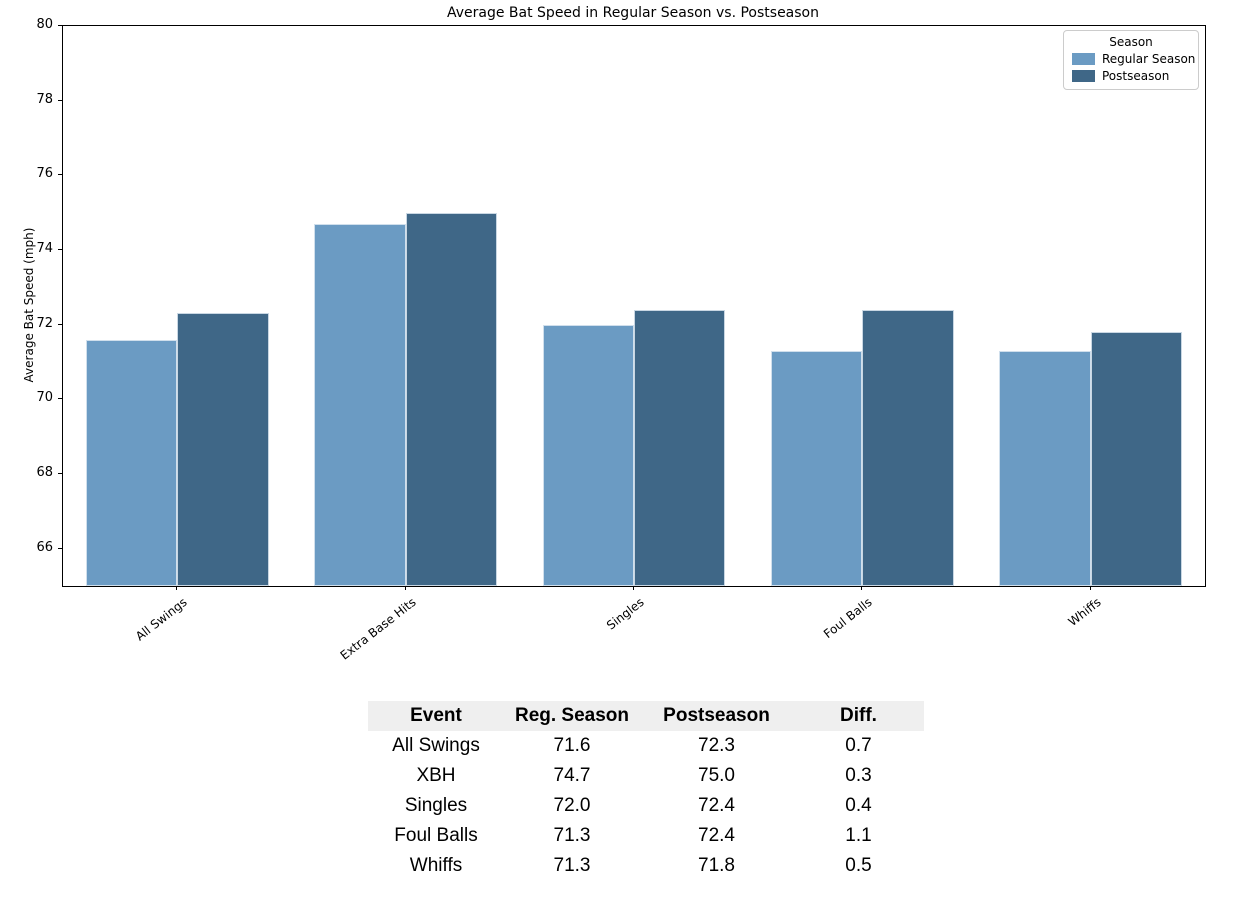 The width and height of the screenshot is (1243, 900). What do you see at coordinates (858, 805) in the screenshot?
I see `table-cell: 0.4` at bounding box center [858, 805].